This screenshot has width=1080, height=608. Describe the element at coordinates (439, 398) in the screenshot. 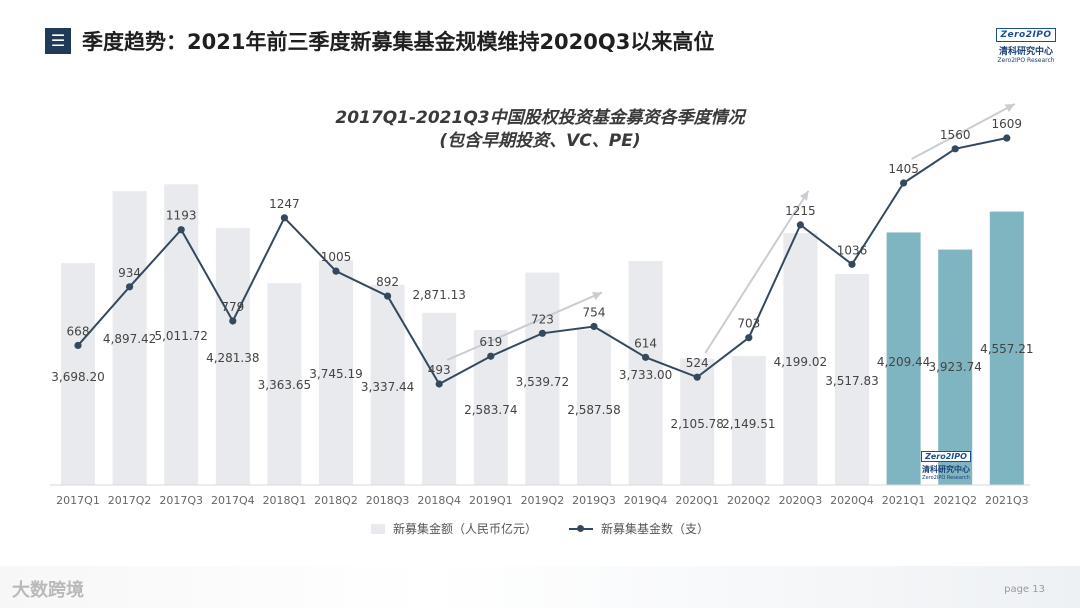

I see `bar-2018Q4` at that location.